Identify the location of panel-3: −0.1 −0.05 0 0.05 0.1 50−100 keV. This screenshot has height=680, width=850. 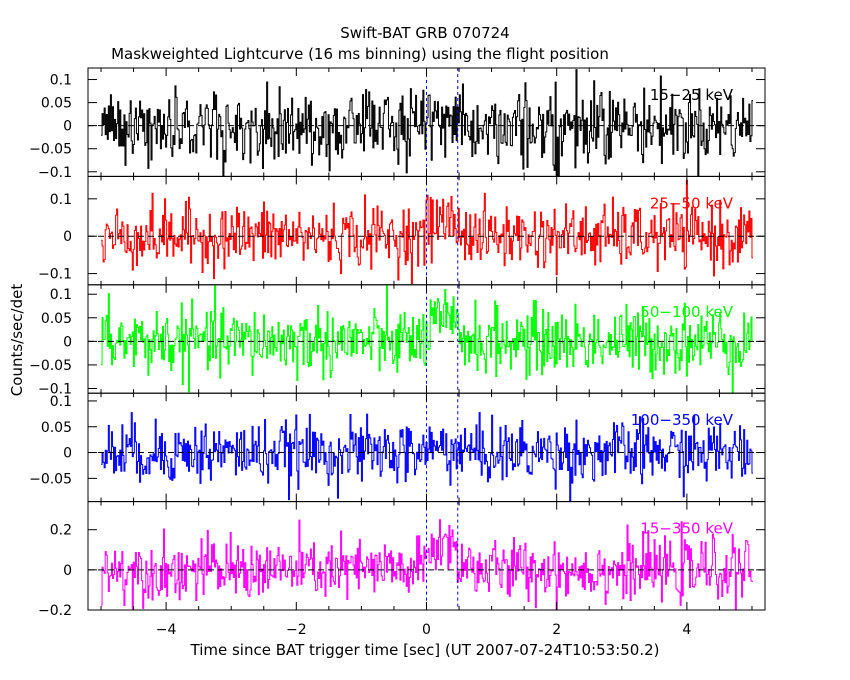
(397, 340).